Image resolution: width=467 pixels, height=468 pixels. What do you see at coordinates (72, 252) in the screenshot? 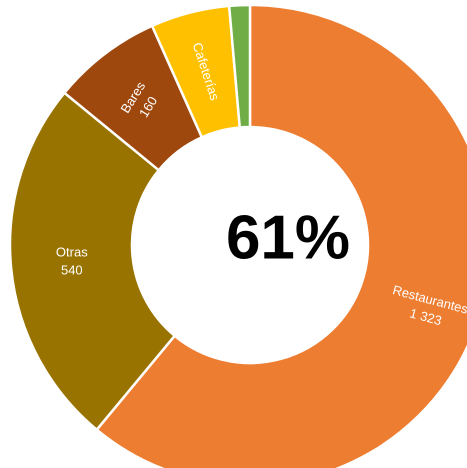
I see `category-label: Otras` at bounding box center [72, 252].